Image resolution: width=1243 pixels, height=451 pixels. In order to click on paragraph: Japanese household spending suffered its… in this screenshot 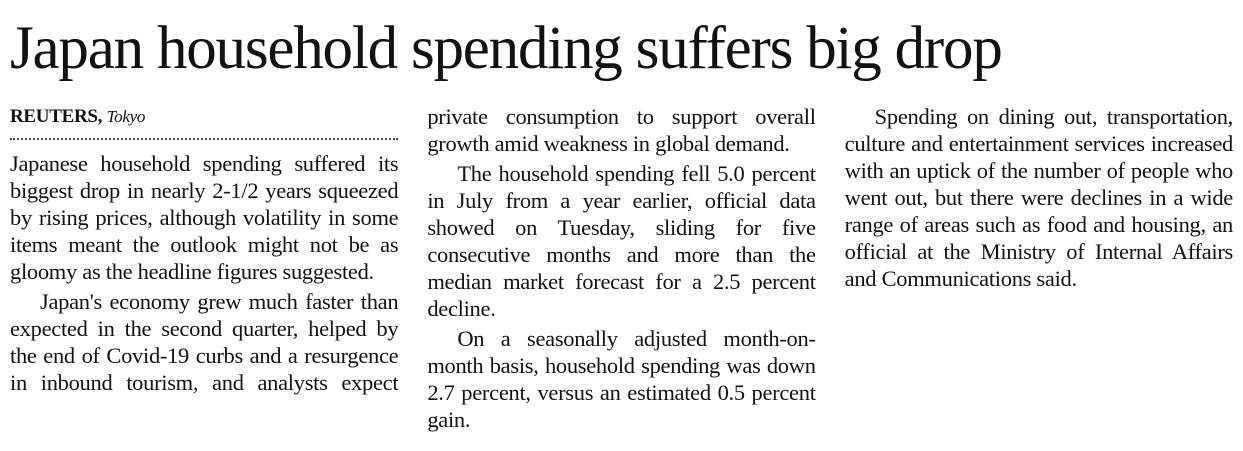, I will do `click(204, 217)`.